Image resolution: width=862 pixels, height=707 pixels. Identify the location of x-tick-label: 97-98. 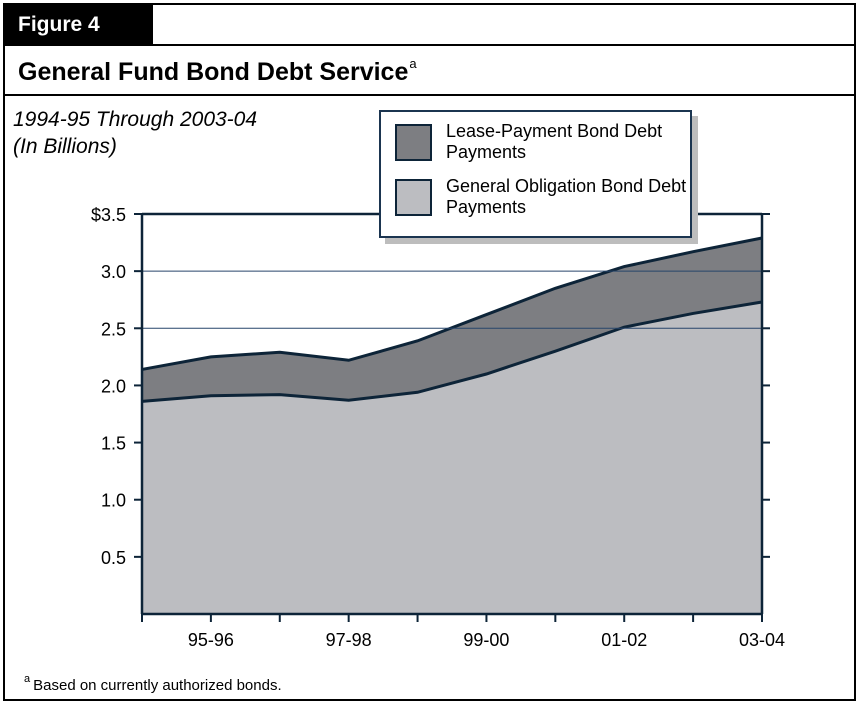
(349, 640).